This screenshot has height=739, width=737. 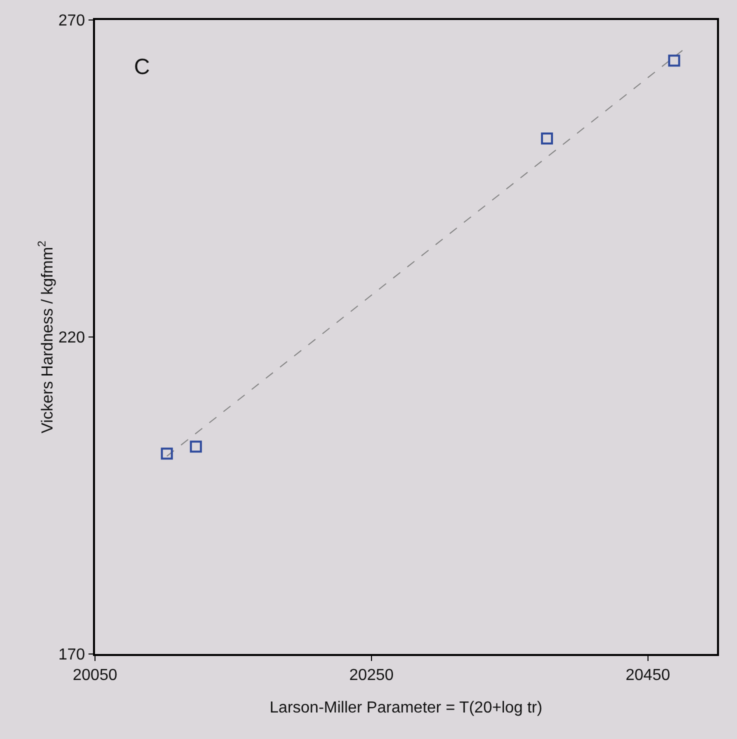 What do you see at coordinates (95, 675) in the screenshot?
I see `x-tick-label: 20050` at bounding box center [95, 675].